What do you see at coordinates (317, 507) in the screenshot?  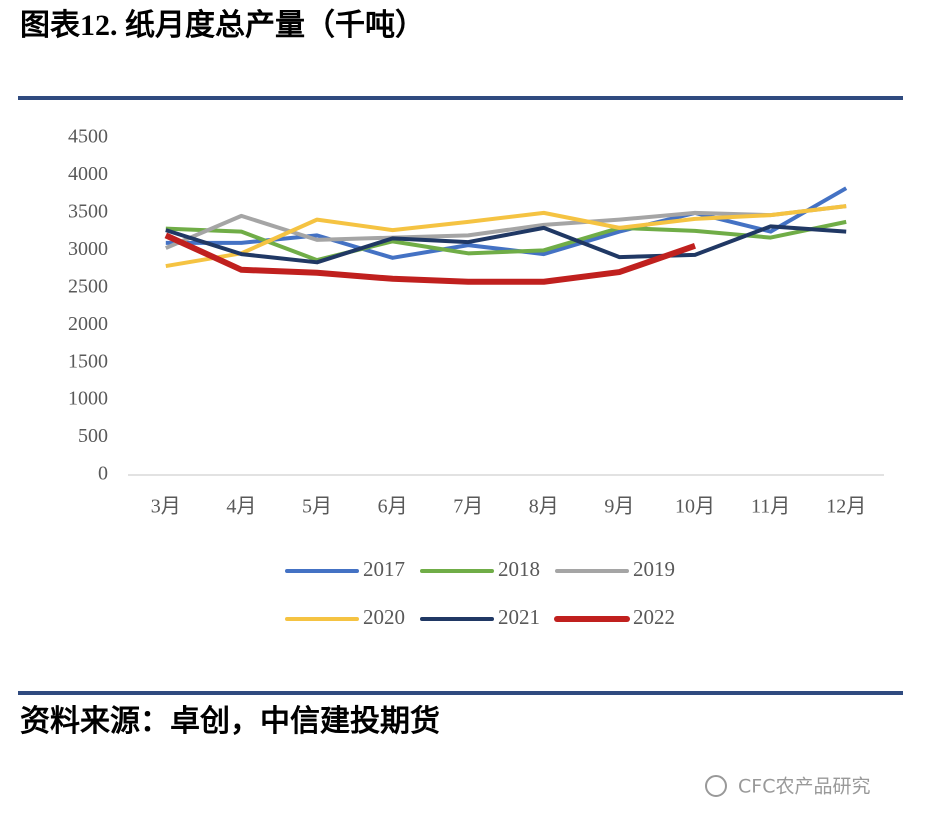 I see `x-tick-label: 5月` at bounding box center [317, 507].